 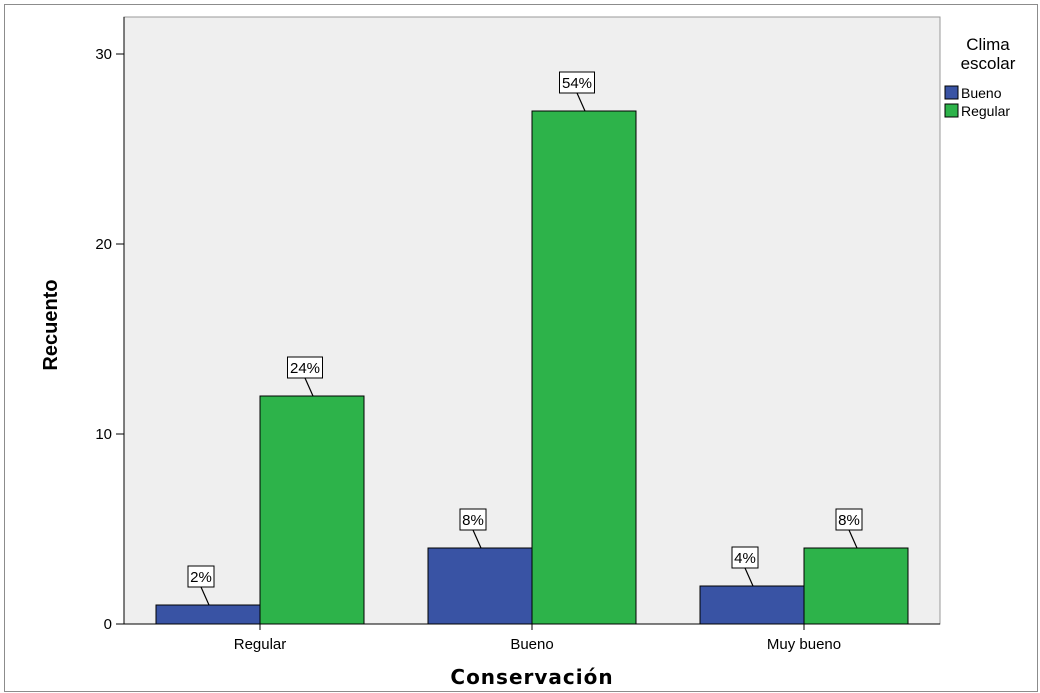 I want to click on legend-label-regular: Regular, so click(x=985, y=111).